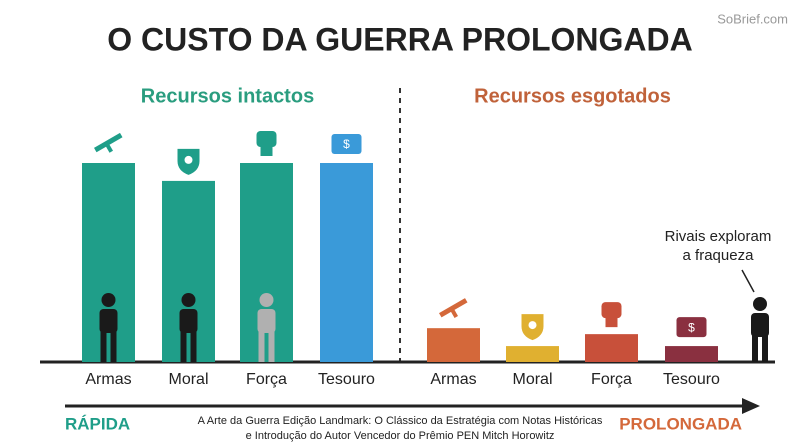  What do you see at coordinates (748, 281) in the screenshot?
I see `annotation-line` at bounding box center [748, 281].